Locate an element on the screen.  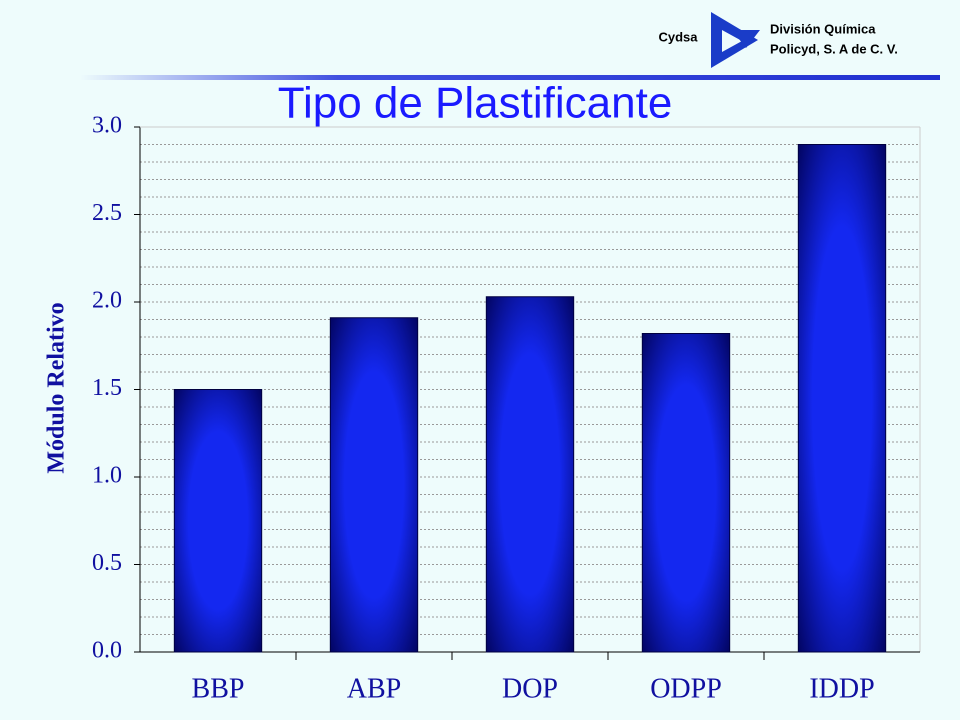
y-tick-label: 1.5 is located at coordinates (107, 388).